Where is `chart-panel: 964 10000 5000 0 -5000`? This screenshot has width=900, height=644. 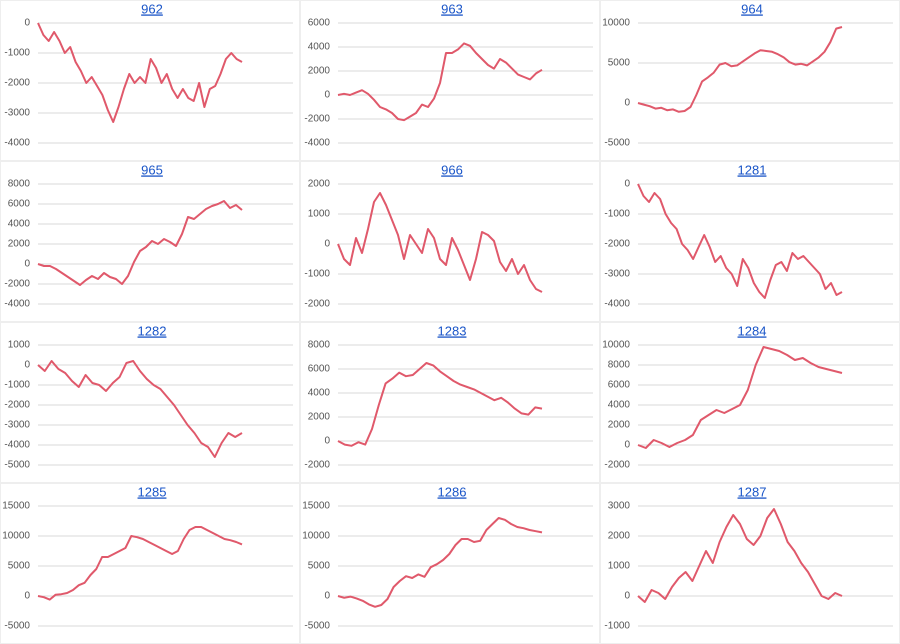
chart-panel: 964 10000 5000 0 -5000 is located at coordinates (750, 80).